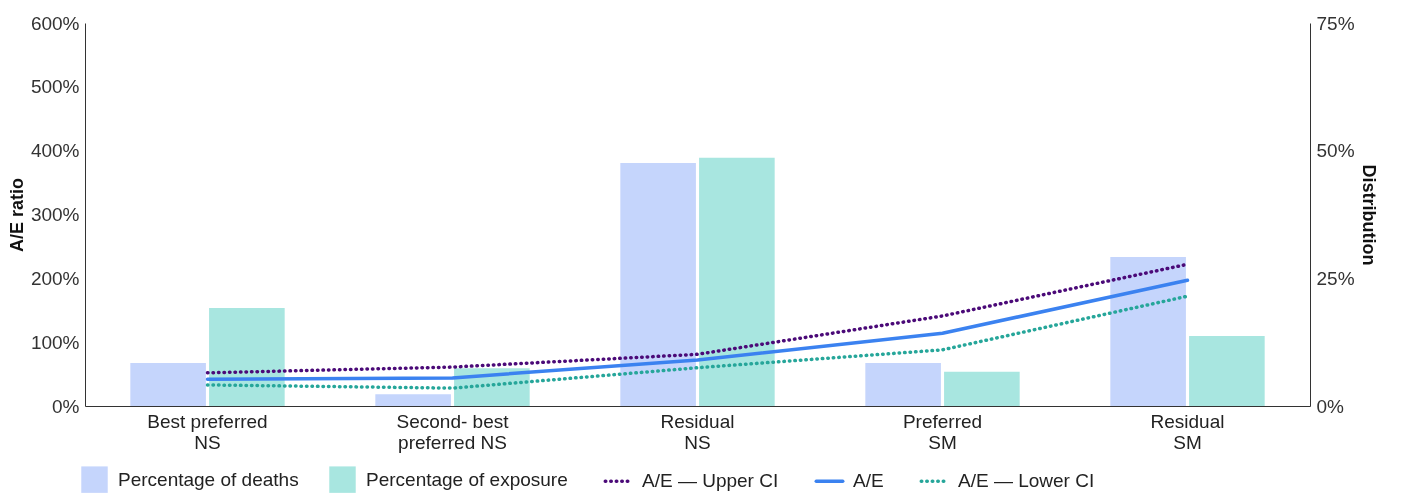  I want to click on y-axis-title: A/E ratio, so click(16, 215).